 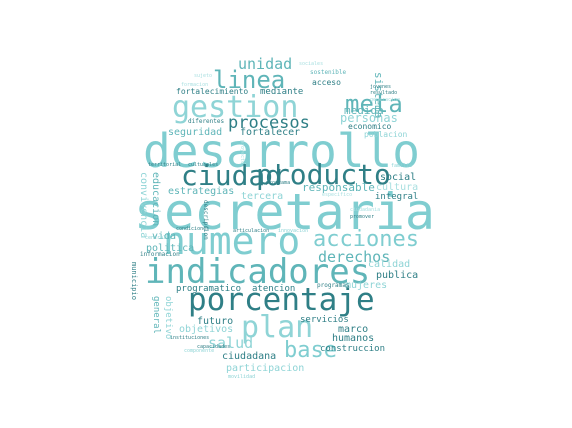 What do you see at coordinates (370, 126) in the screenshot?
I see `word-economico: economico` at bounding box center [370, 126].